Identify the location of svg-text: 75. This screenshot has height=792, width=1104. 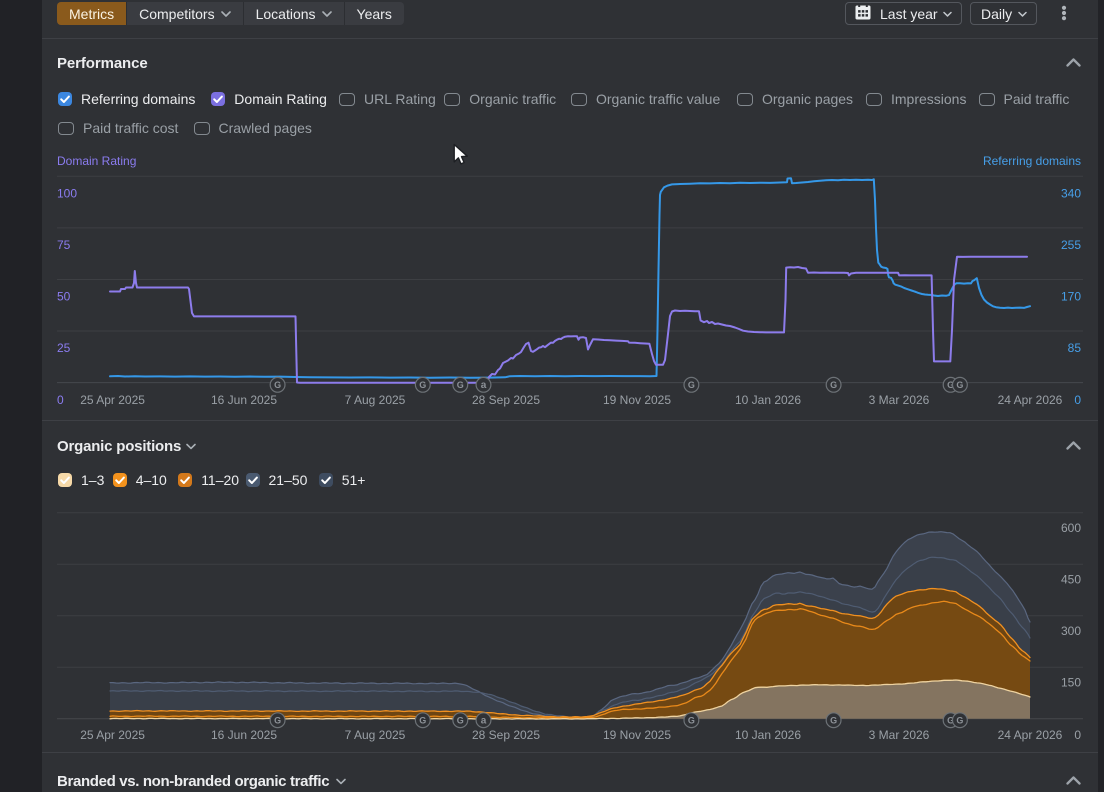
(64, 245).